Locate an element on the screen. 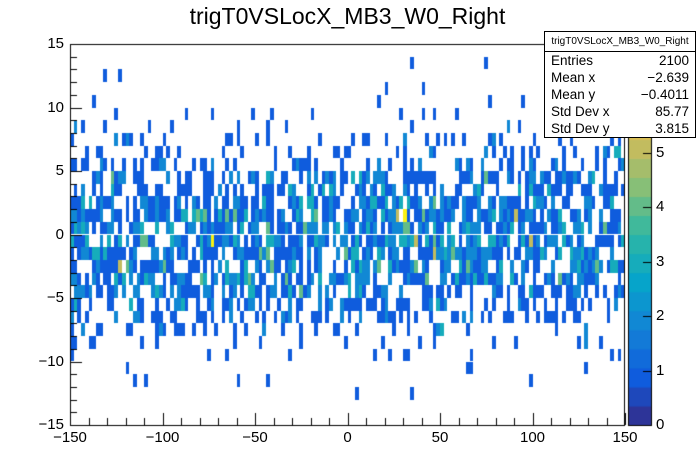 The height and width of the screenshot is (476, 698). stat-value: 2100 is located at coordinates (673, 60).